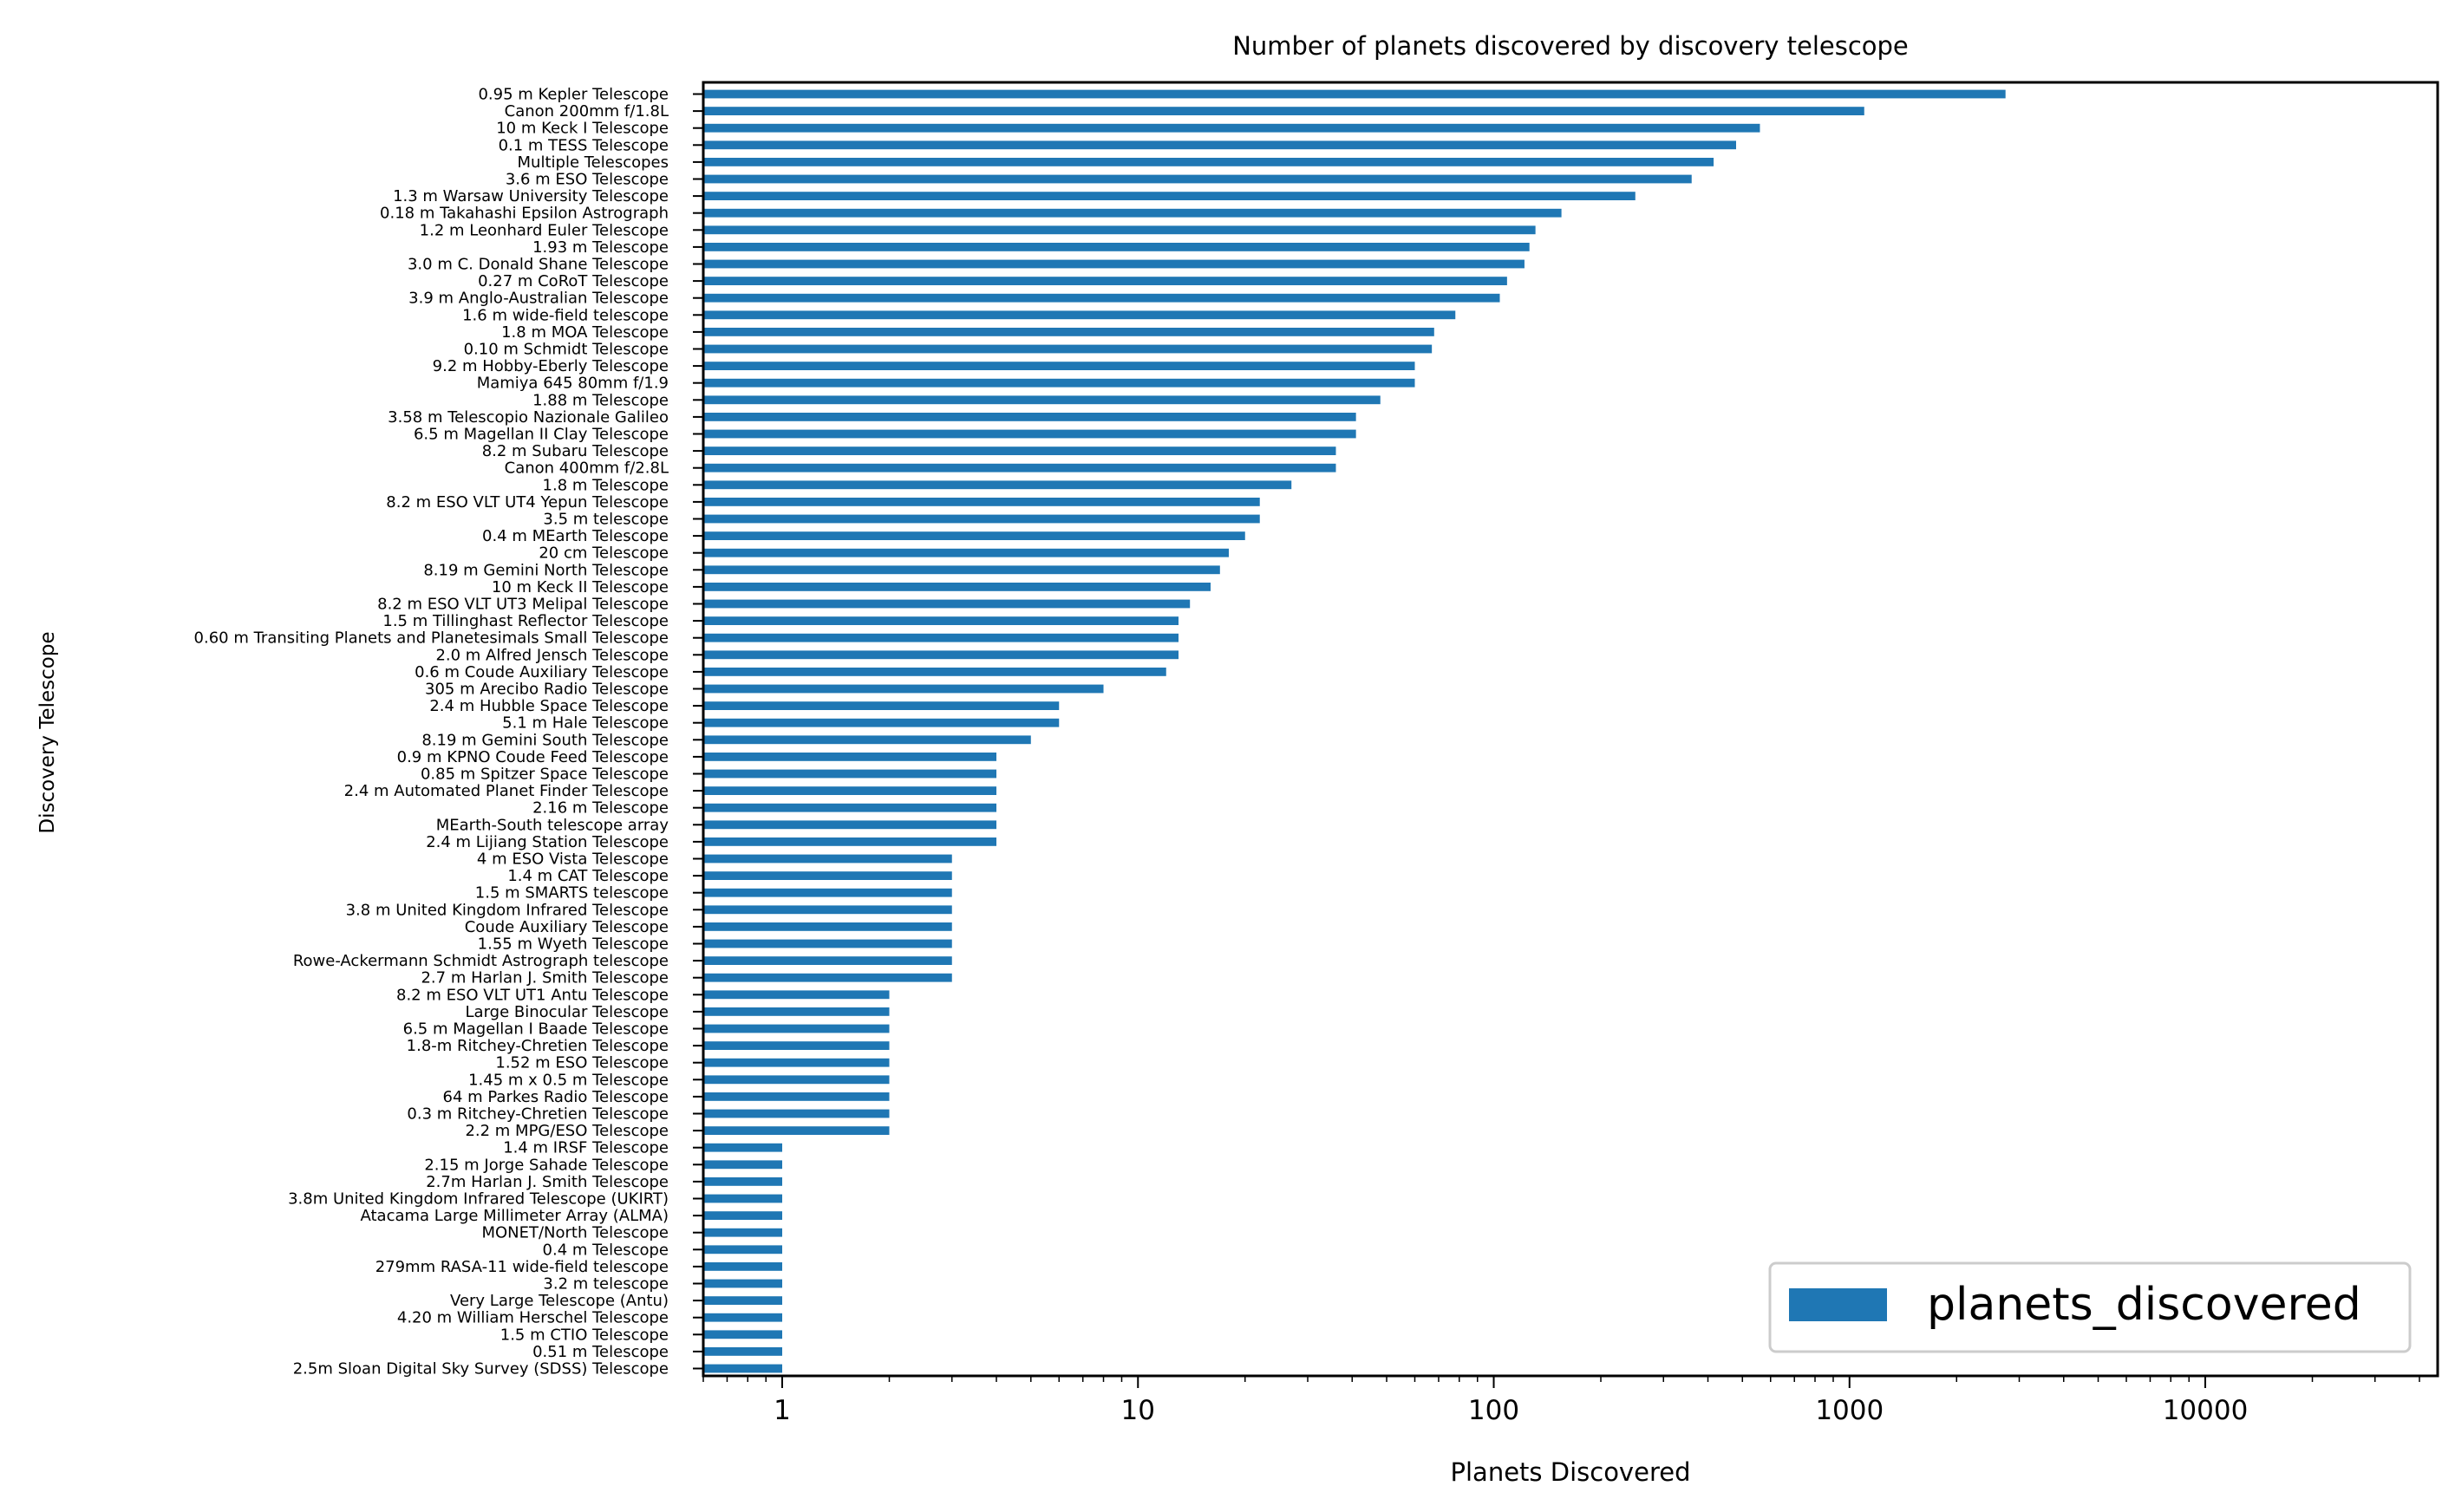 This screenshot has width=2455, height=1512. Describe the element at coordinates (507, 910) in the screenshot. I see `y-tick-label: 3.8 m United Kingdom Infrared Telescope` at that location.